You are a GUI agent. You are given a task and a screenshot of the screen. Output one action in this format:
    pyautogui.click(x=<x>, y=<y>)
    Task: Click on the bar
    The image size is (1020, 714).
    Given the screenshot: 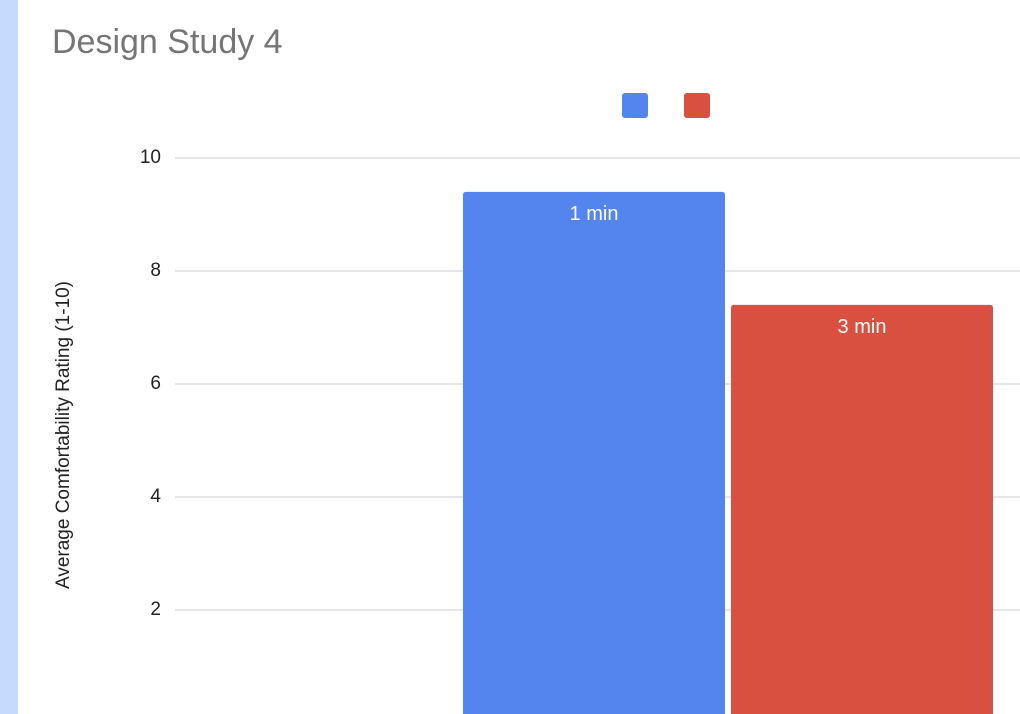 What is the action you would take?
    pyautogui.click(x=862, y=509)
    